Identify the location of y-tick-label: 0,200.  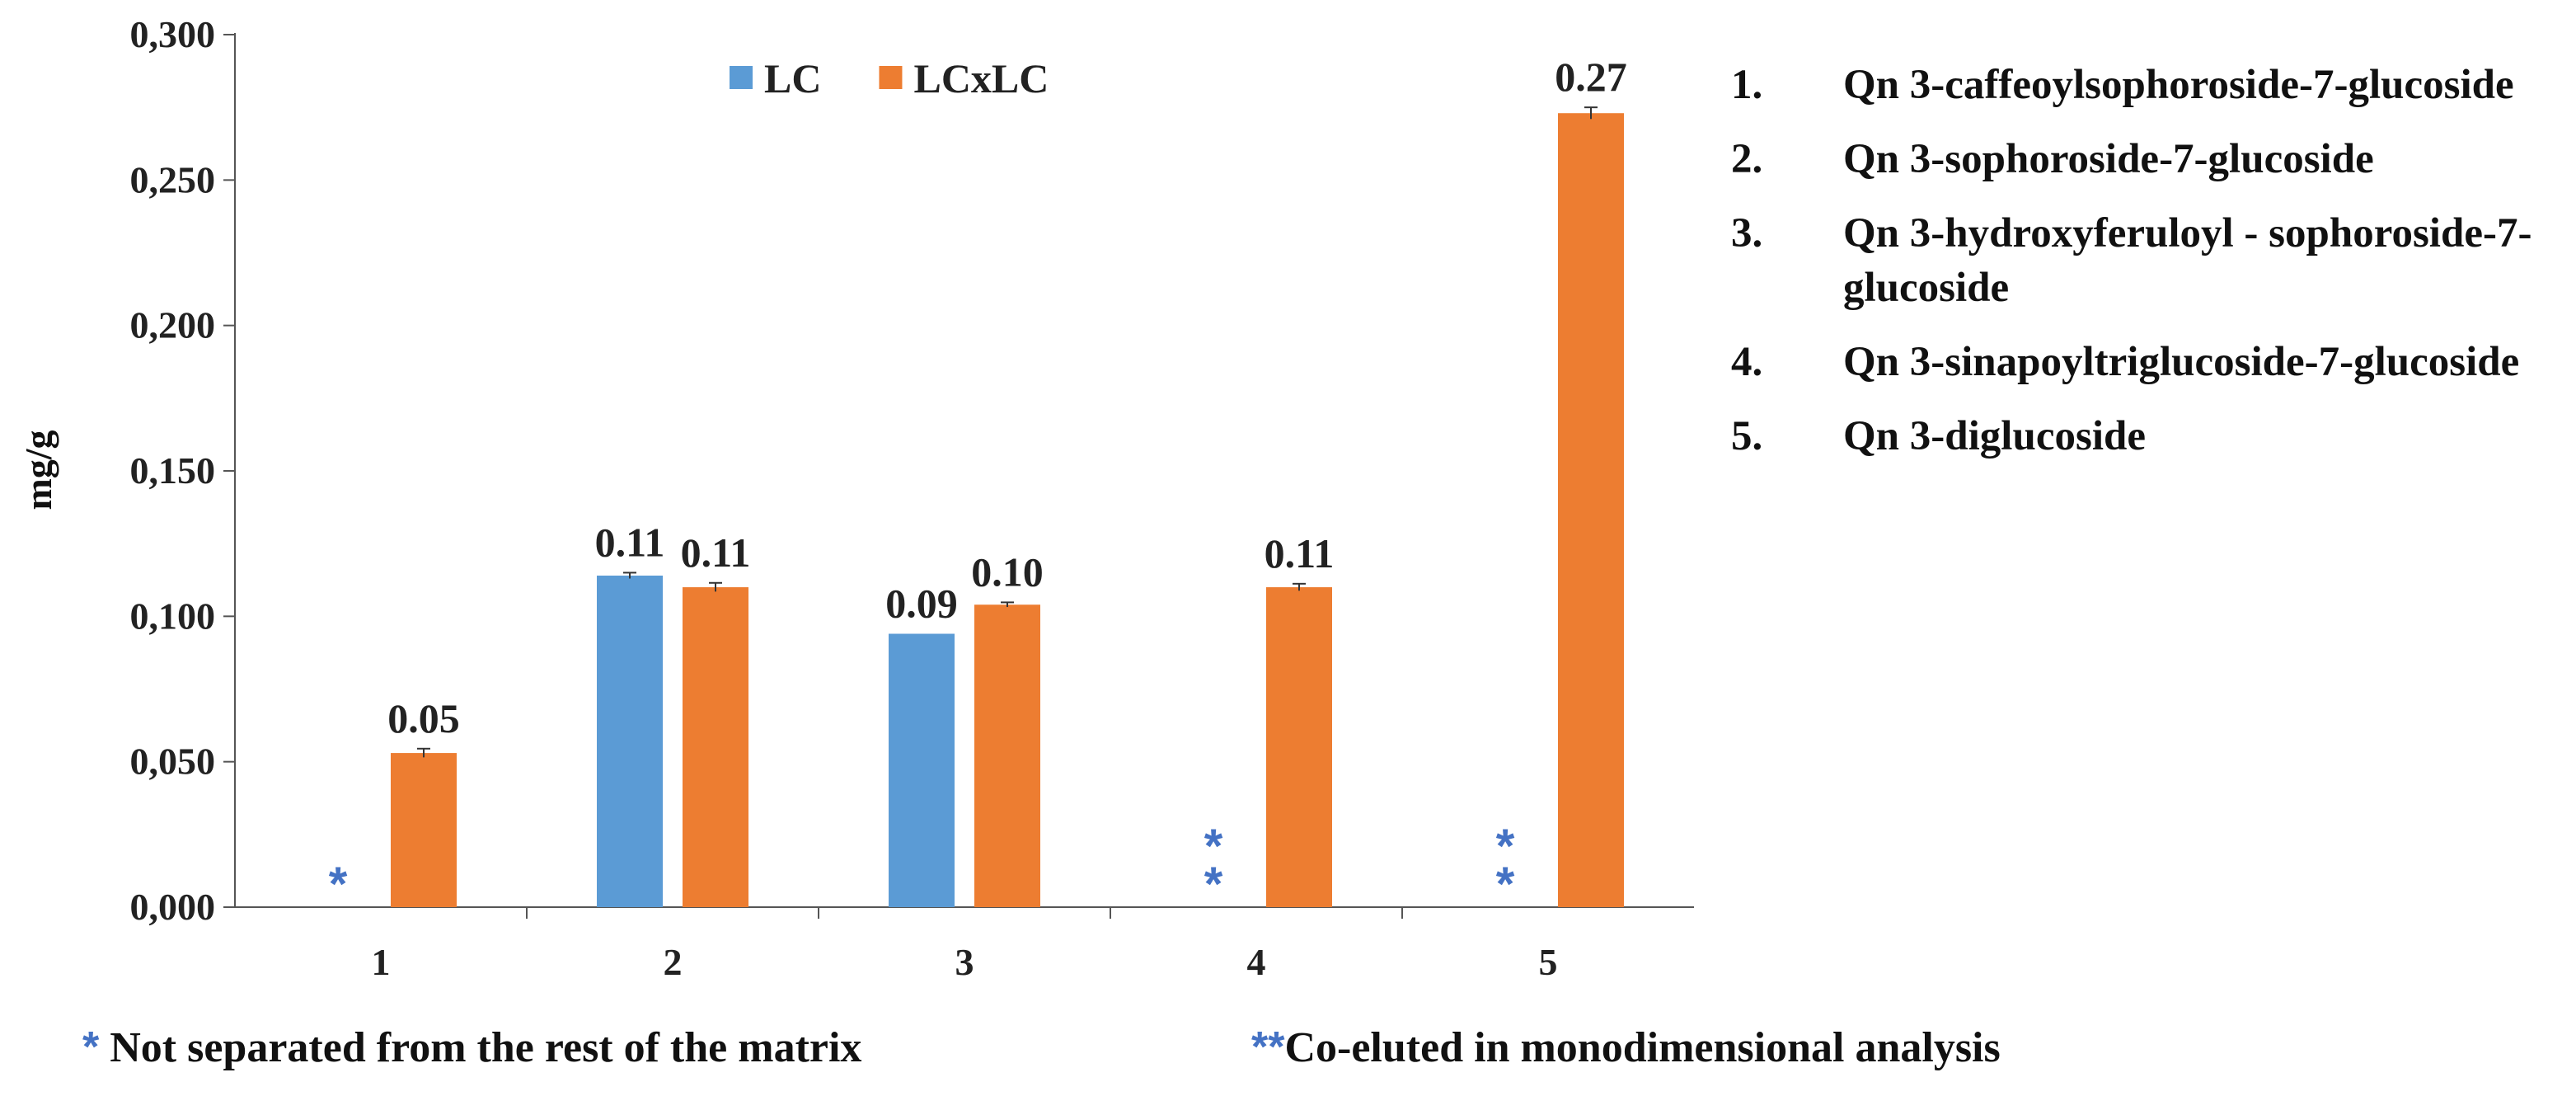
(173, 325).